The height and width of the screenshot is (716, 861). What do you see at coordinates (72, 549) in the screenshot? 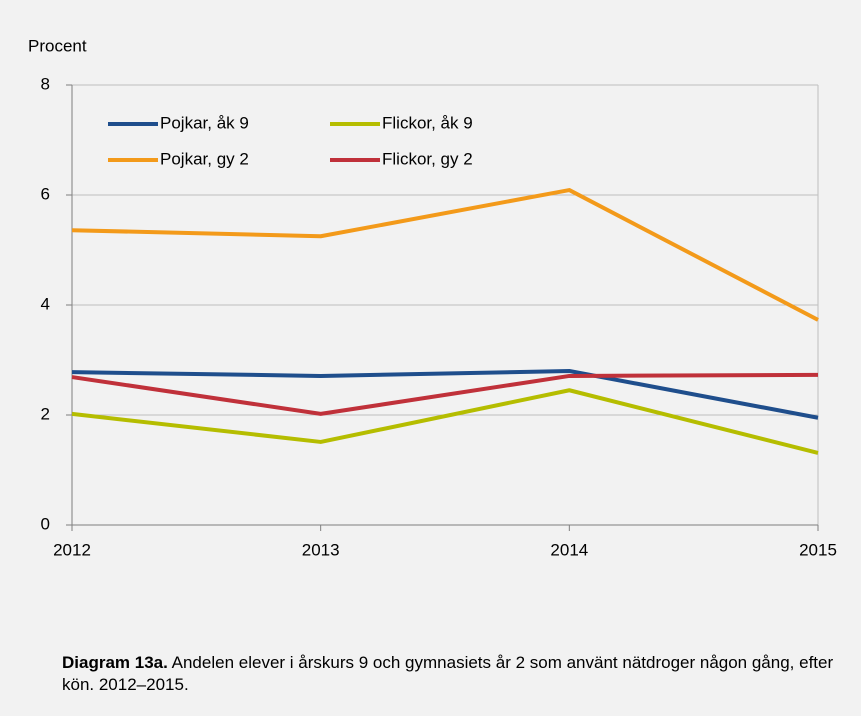
I see `x-tick-label: 2012` at bounding box center [72, 549].